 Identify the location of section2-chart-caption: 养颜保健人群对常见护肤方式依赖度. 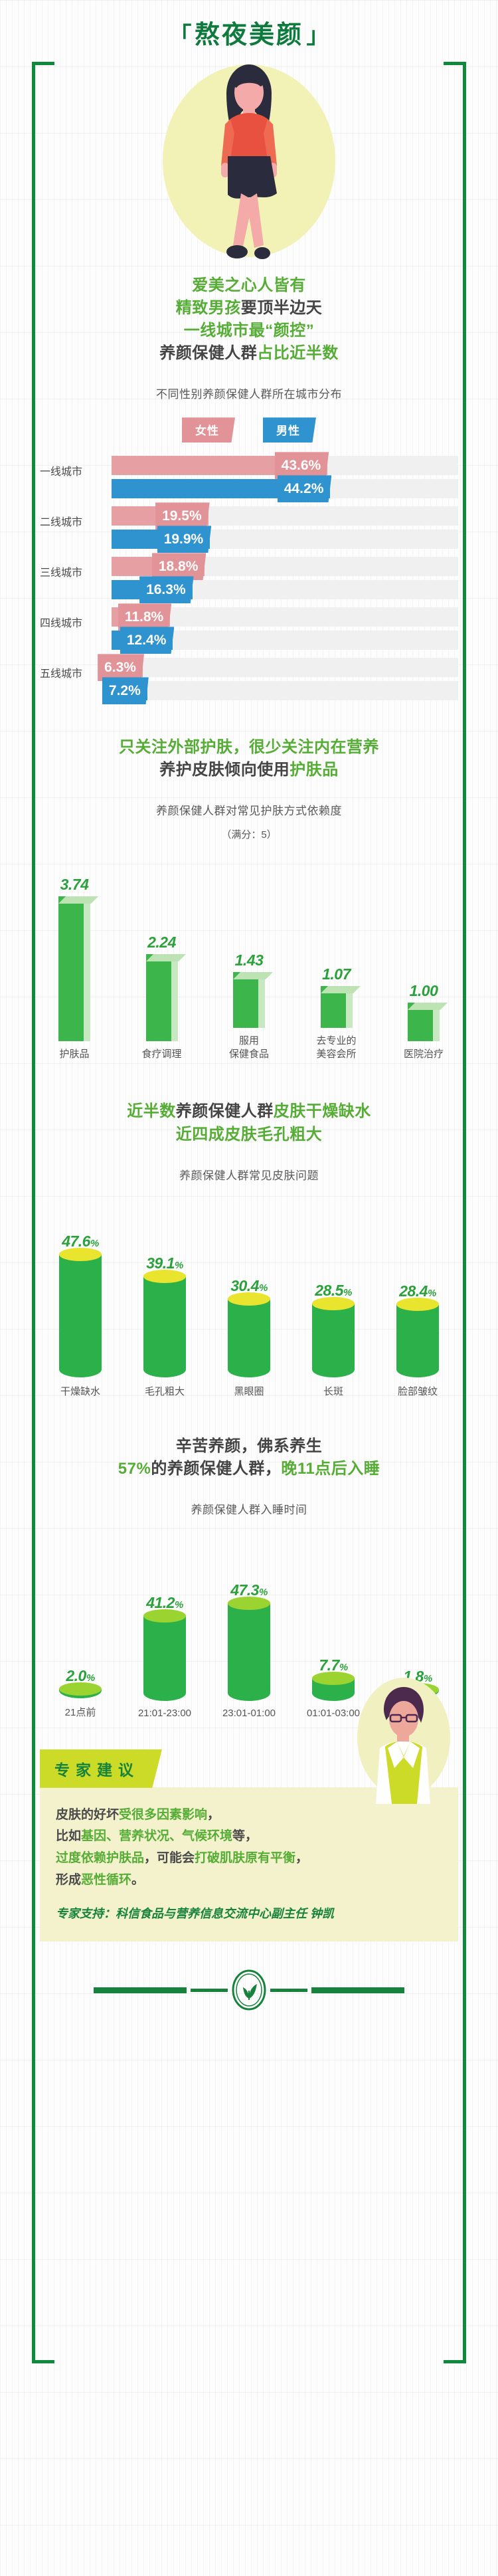
(249, 812).